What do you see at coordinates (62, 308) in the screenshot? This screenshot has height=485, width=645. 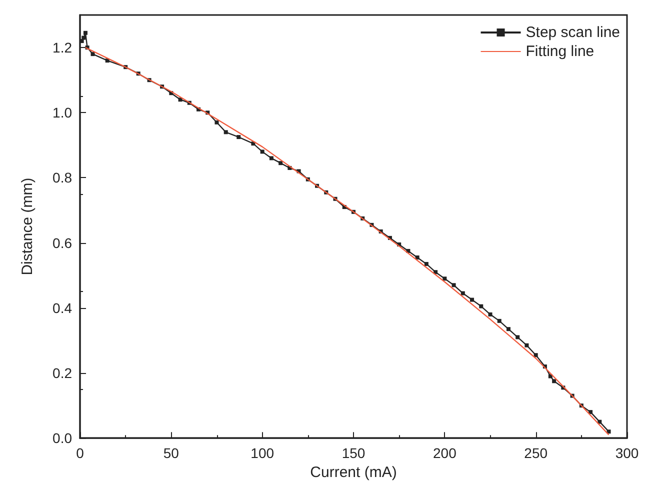 I see `y-tick-label: 0.4` at bounding box center [62, 308].